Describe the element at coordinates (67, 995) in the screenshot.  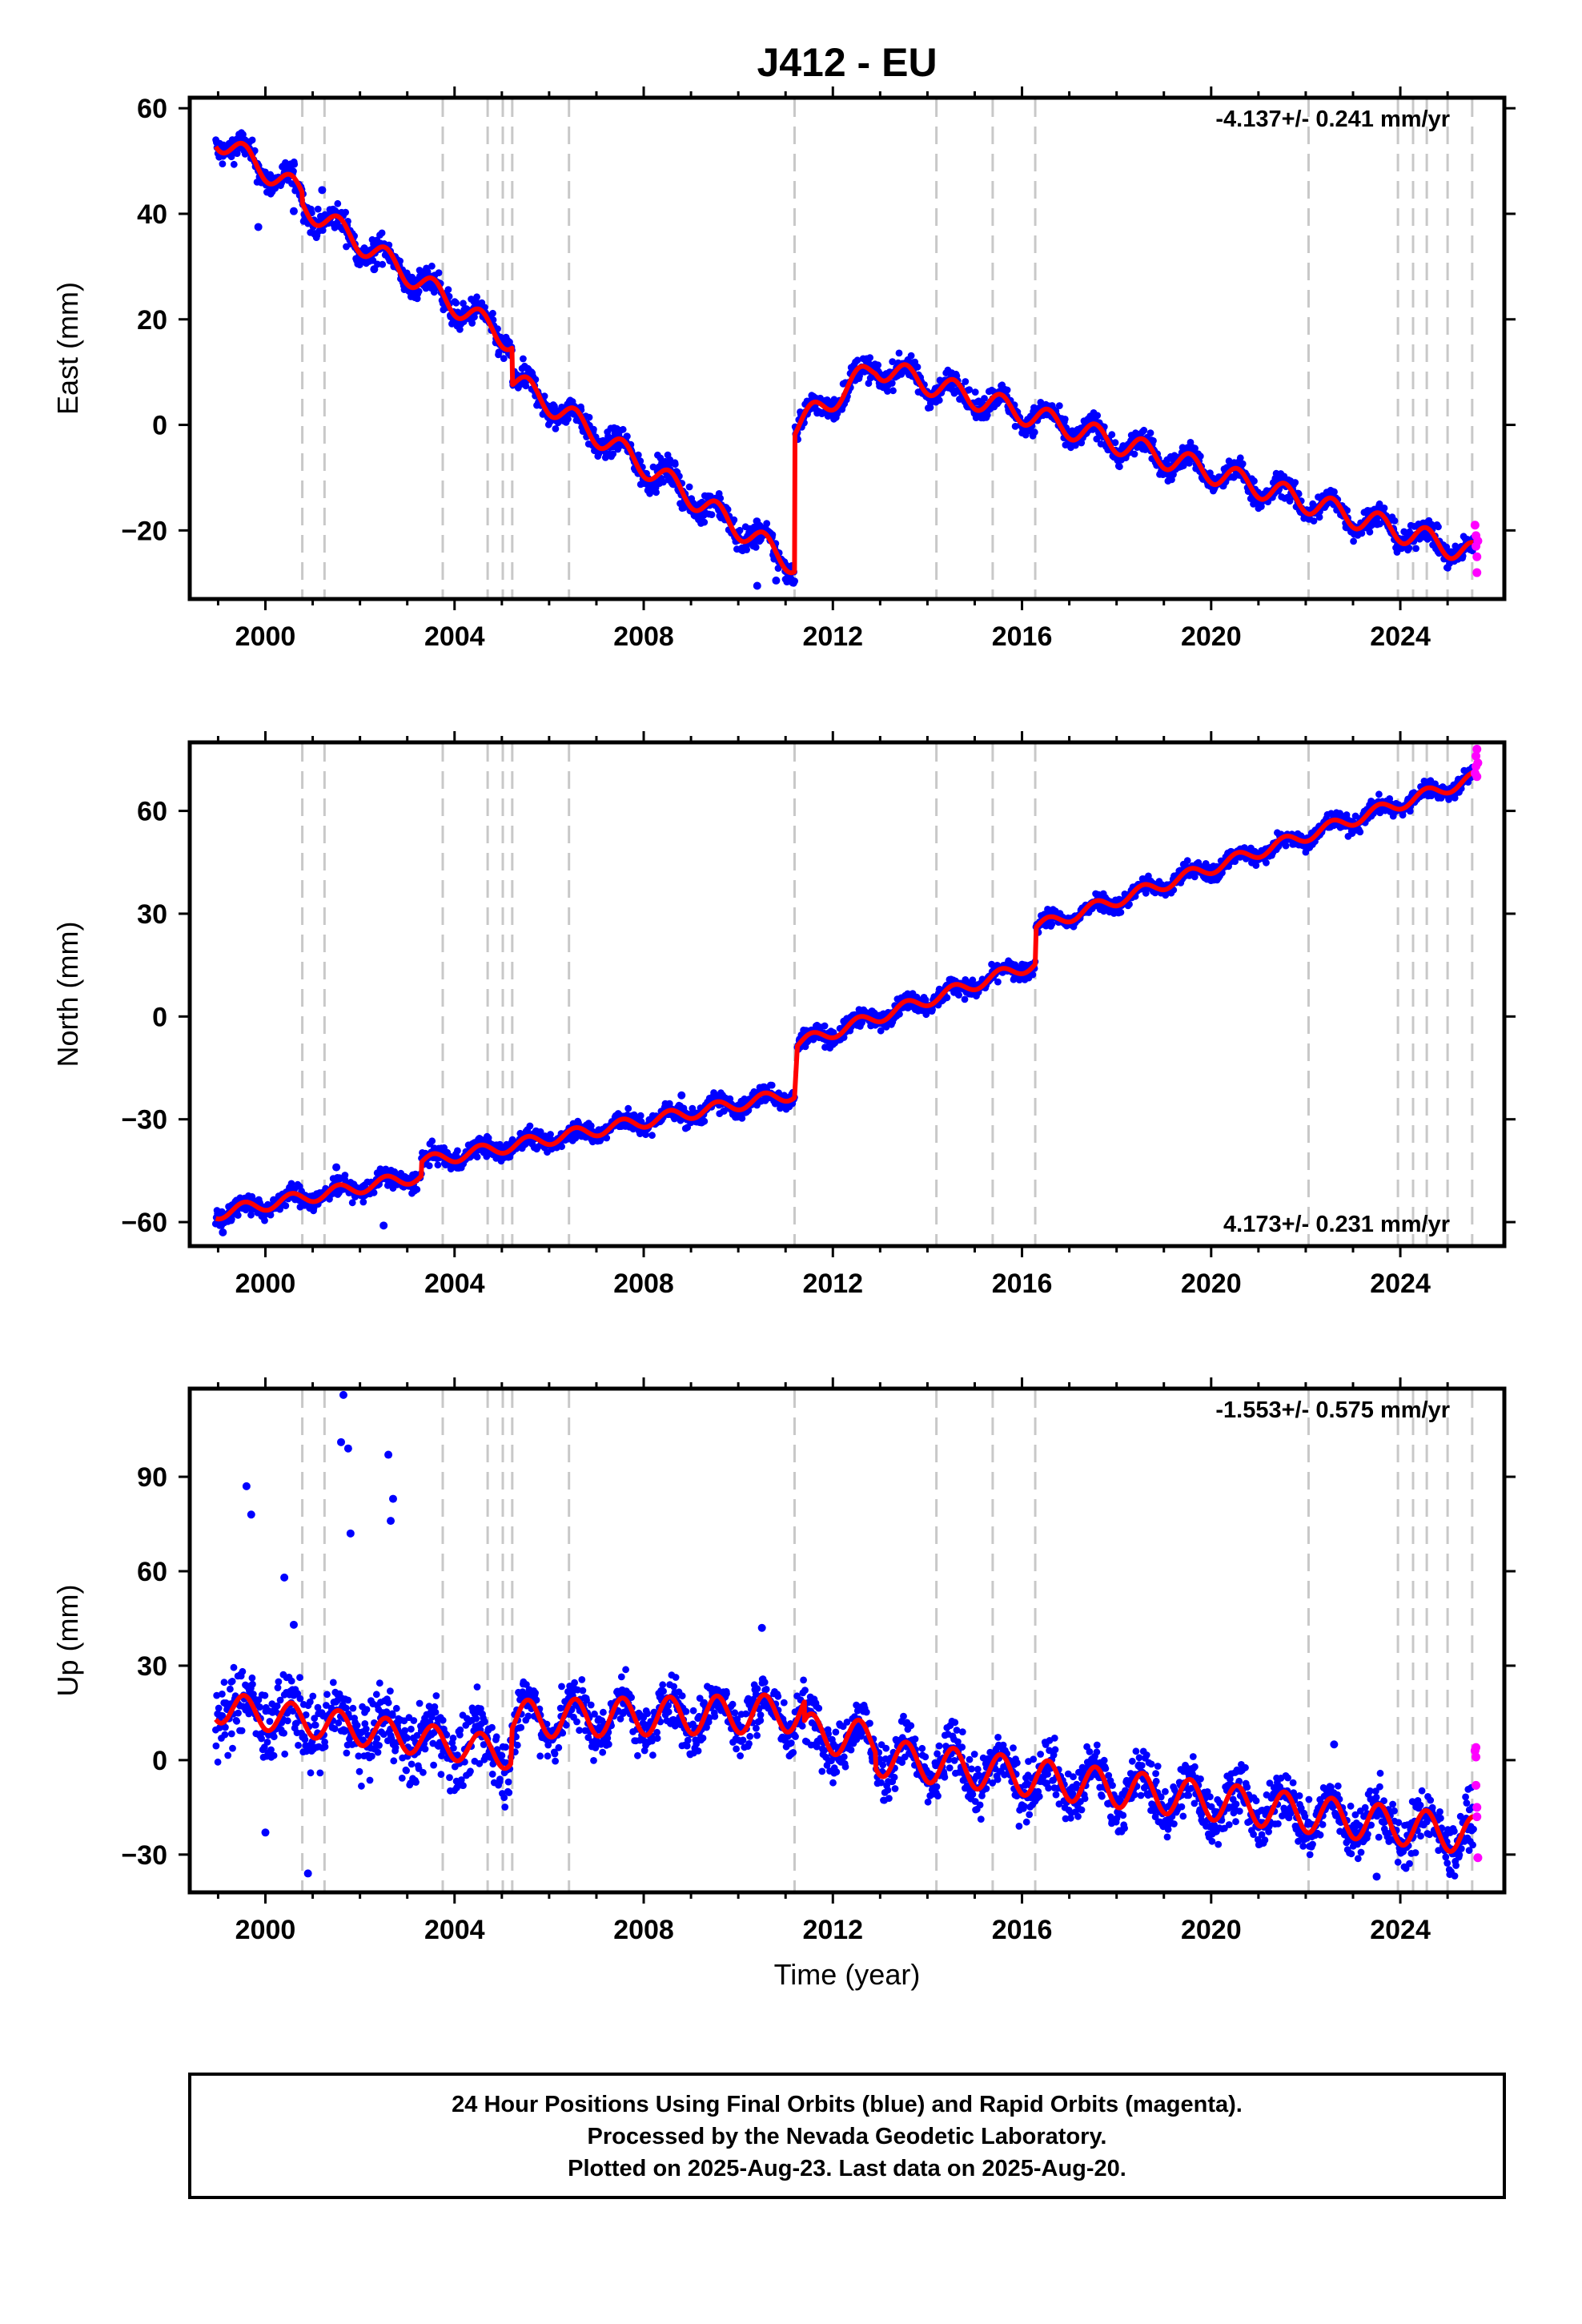
I see `y-axis-label: North (mm)` at that location.